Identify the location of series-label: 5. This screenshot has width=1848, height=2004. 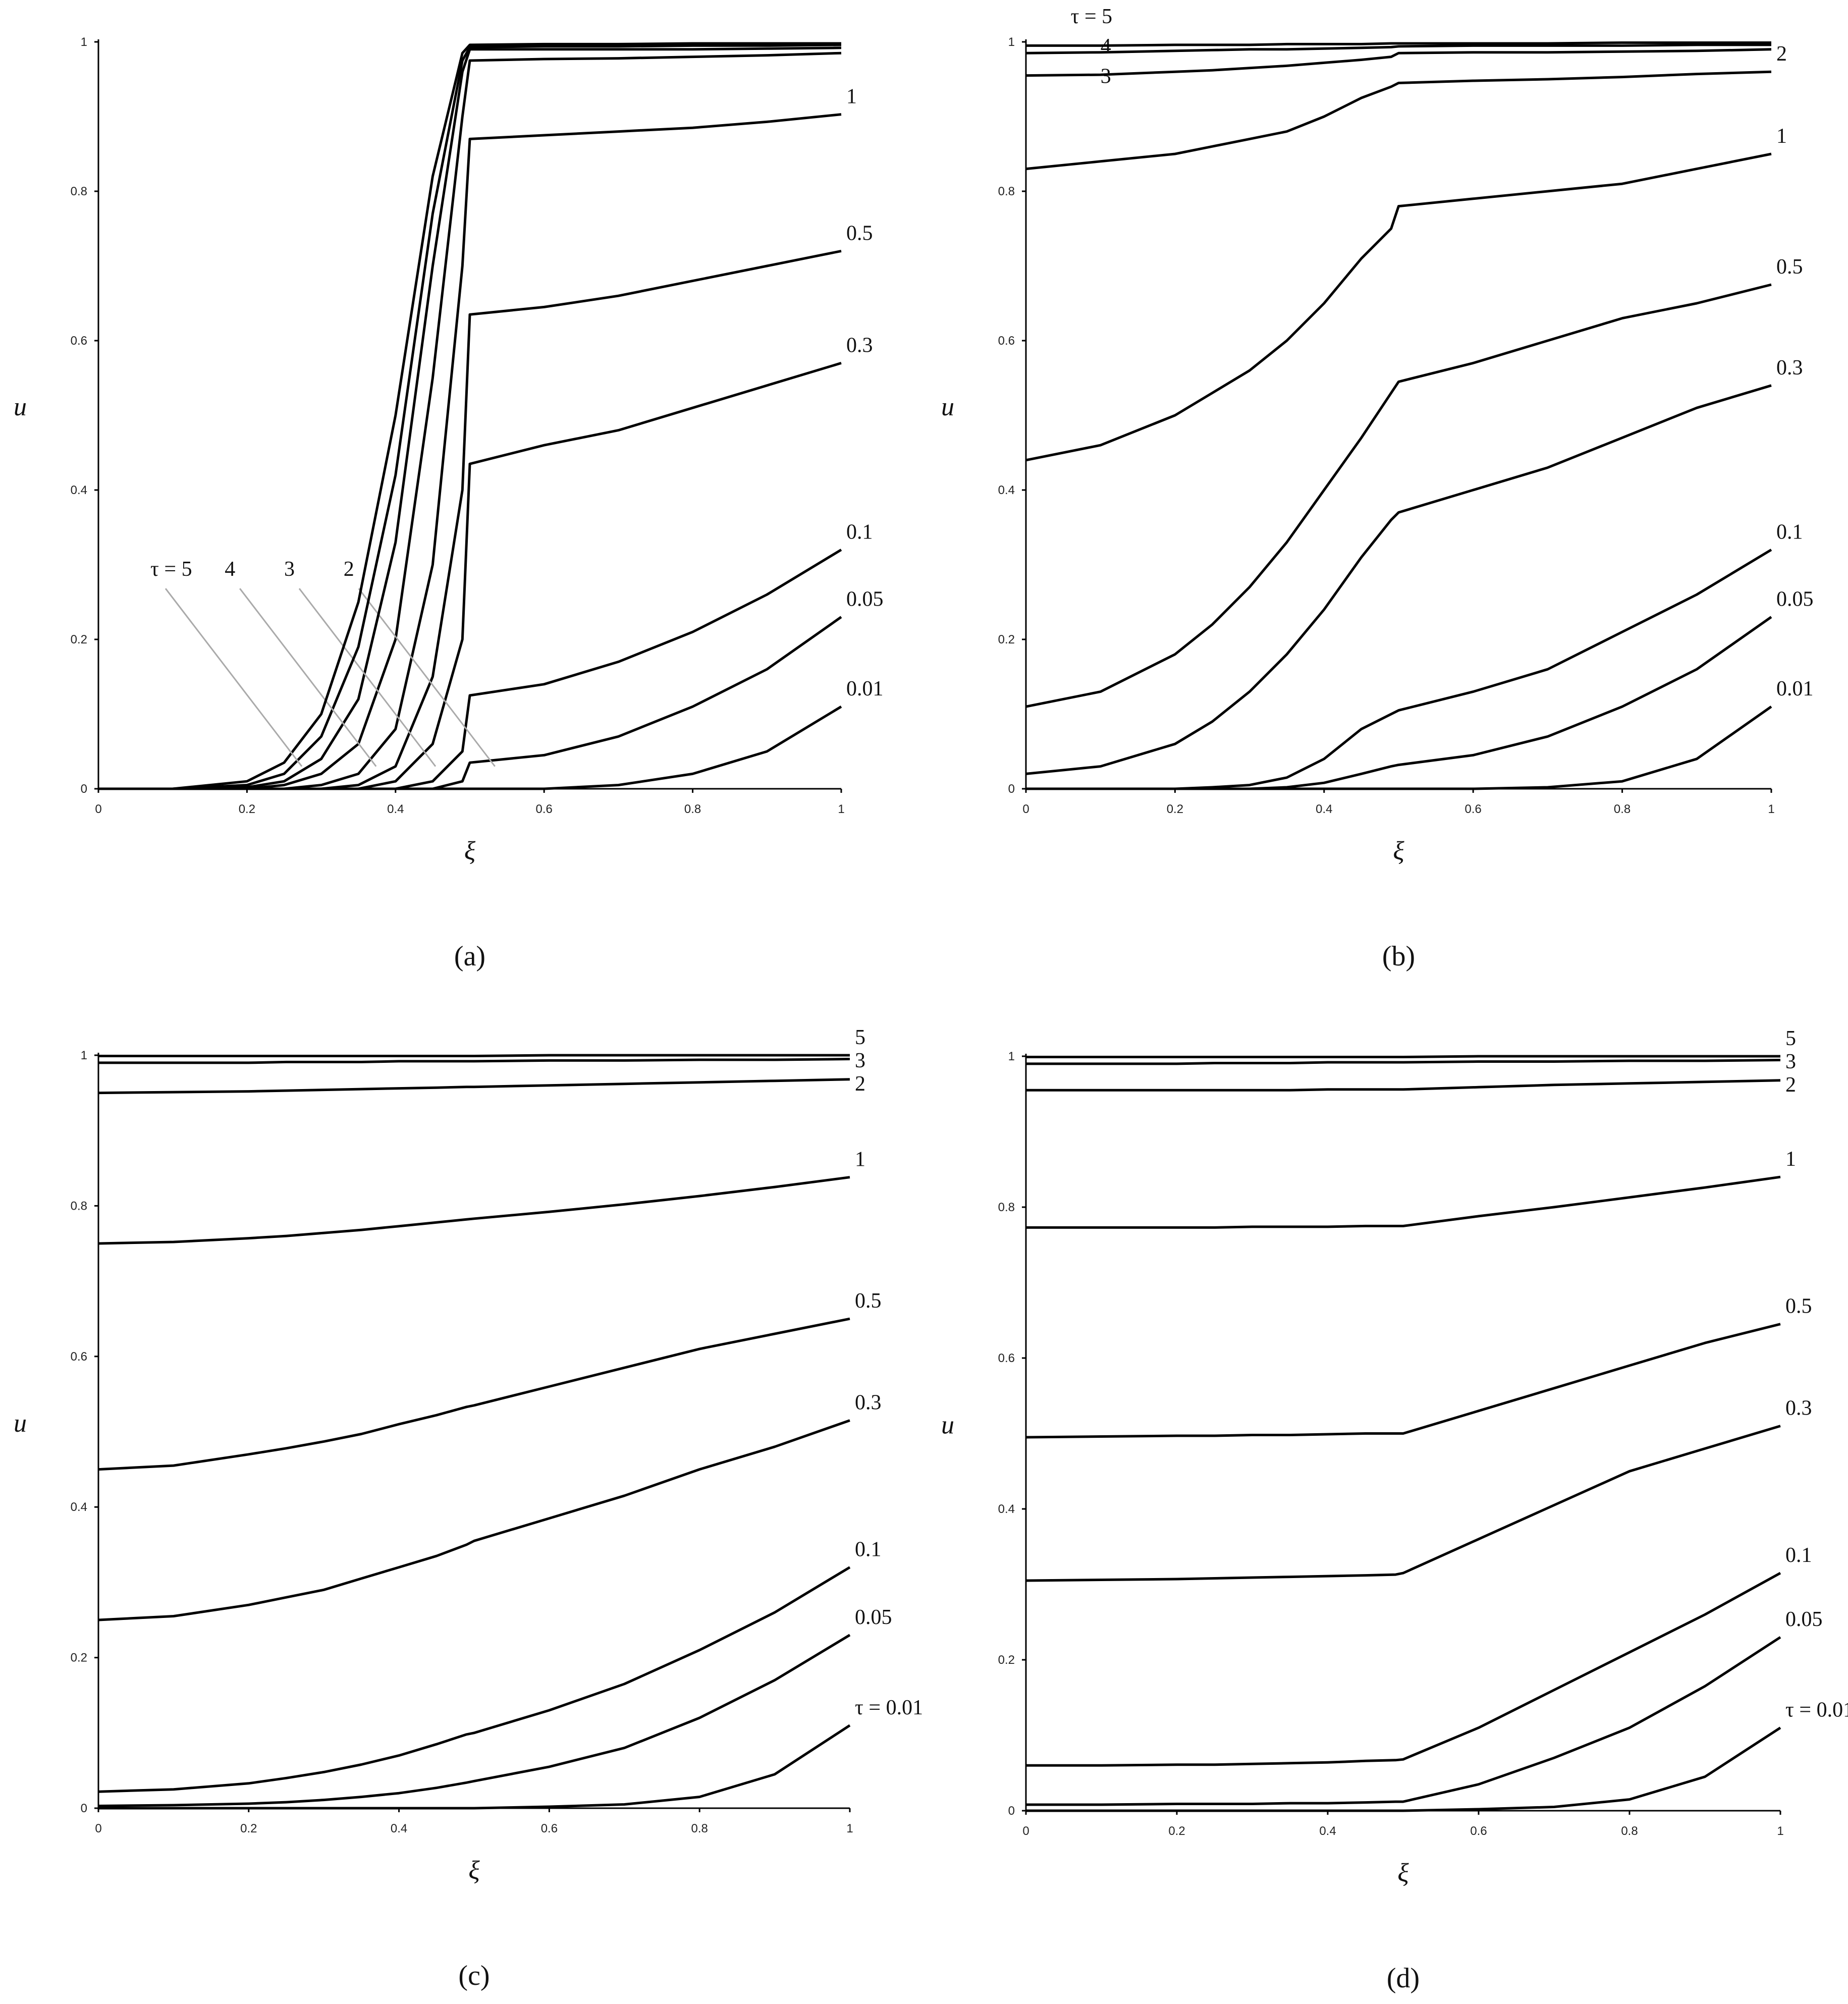
(1790, 1038).